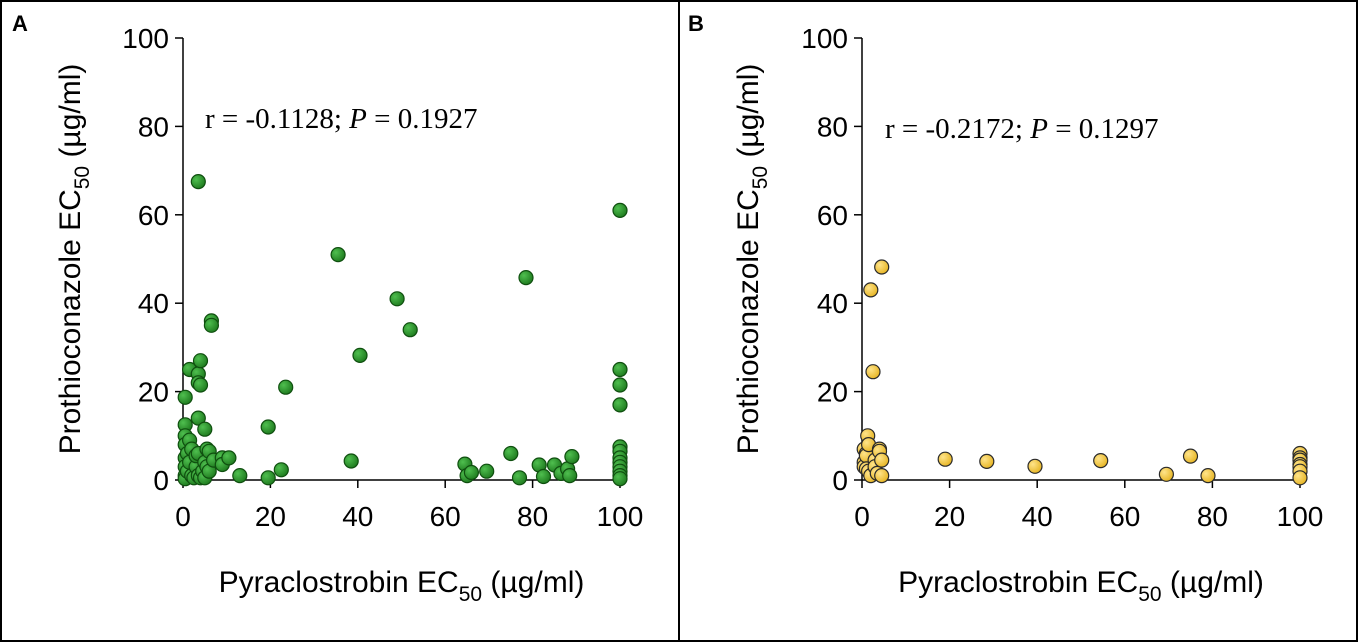  What do you see at coordinates (422, 119) in the screenshot?
I see `annotation-post-A: = 0.1927` at bounding box center [422, 119].